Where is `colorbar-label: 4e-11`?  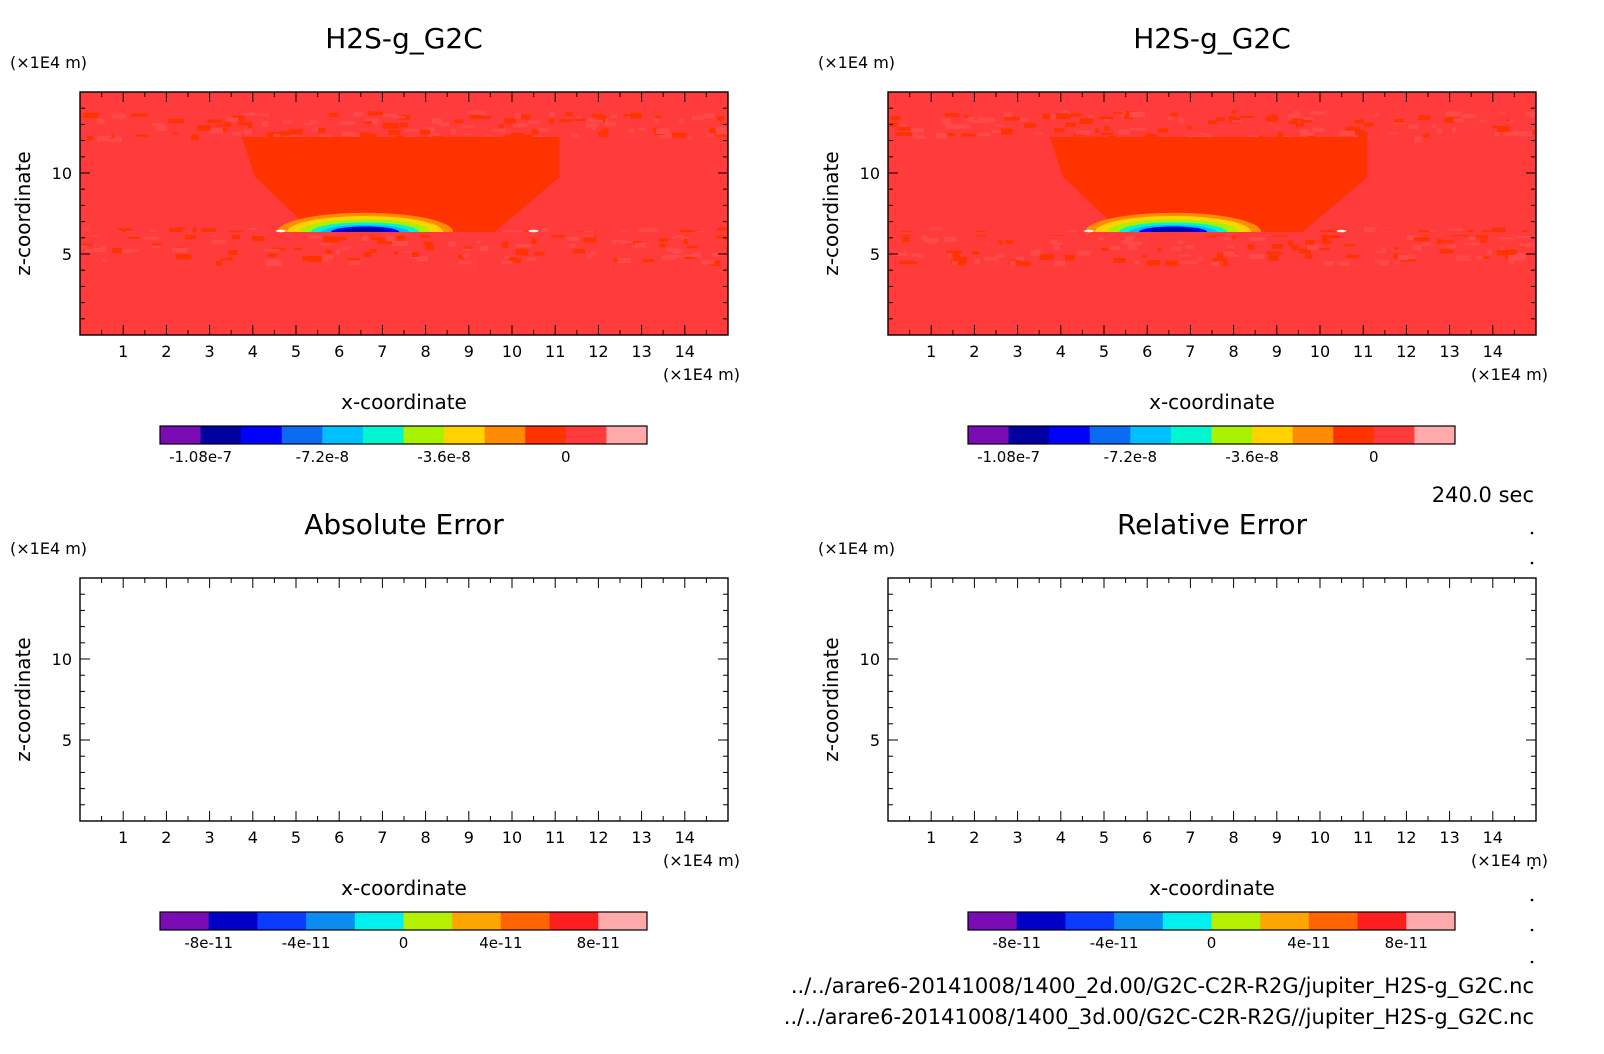 colorbar-label: 4e-11 is located at coordinates (1308, 943).